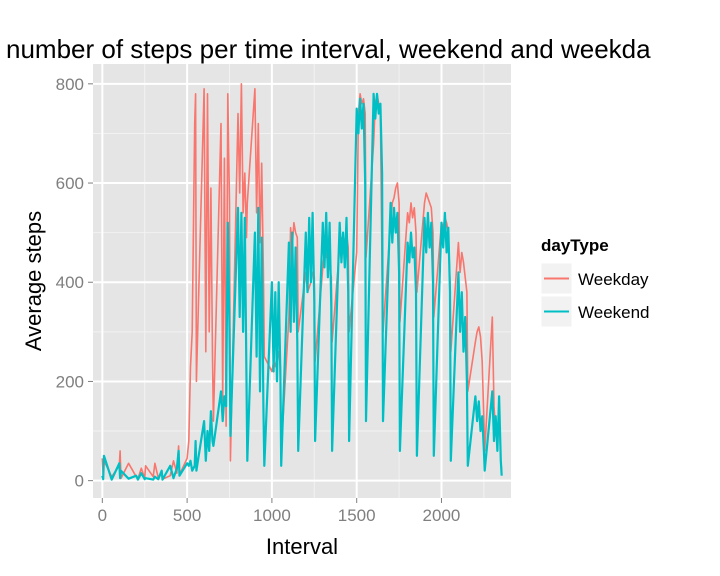 The height and width of the screenshot is (576, 720). What do you see at coordinates (33, 281) in the screenshot?
I see `y-axis-title: Average steps` at bounding box center [33, 281].